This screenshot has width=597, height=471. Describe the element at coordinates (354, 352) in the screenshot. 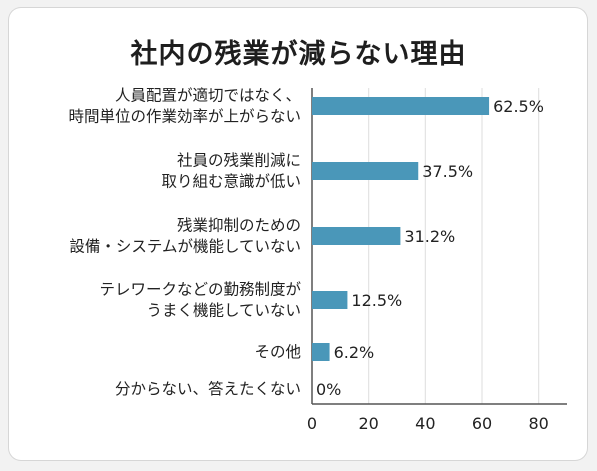

I see `value-label: 6.2%` at that location.